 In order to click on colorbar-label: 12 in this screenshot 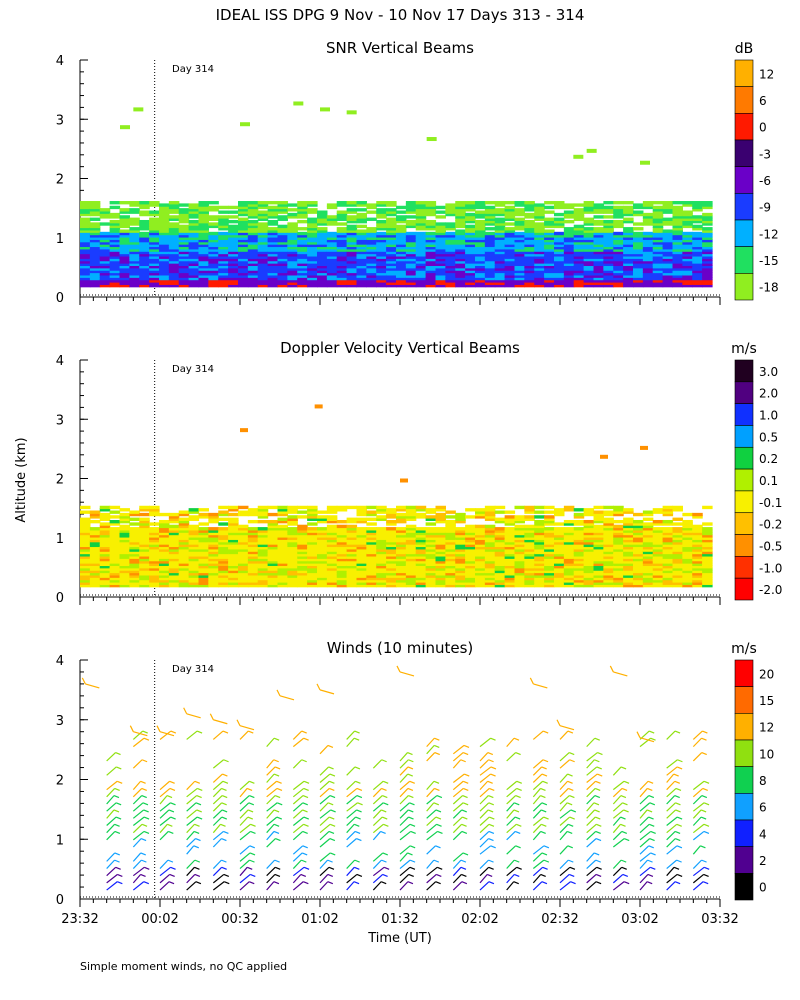, I will do `click(766, 728)`.